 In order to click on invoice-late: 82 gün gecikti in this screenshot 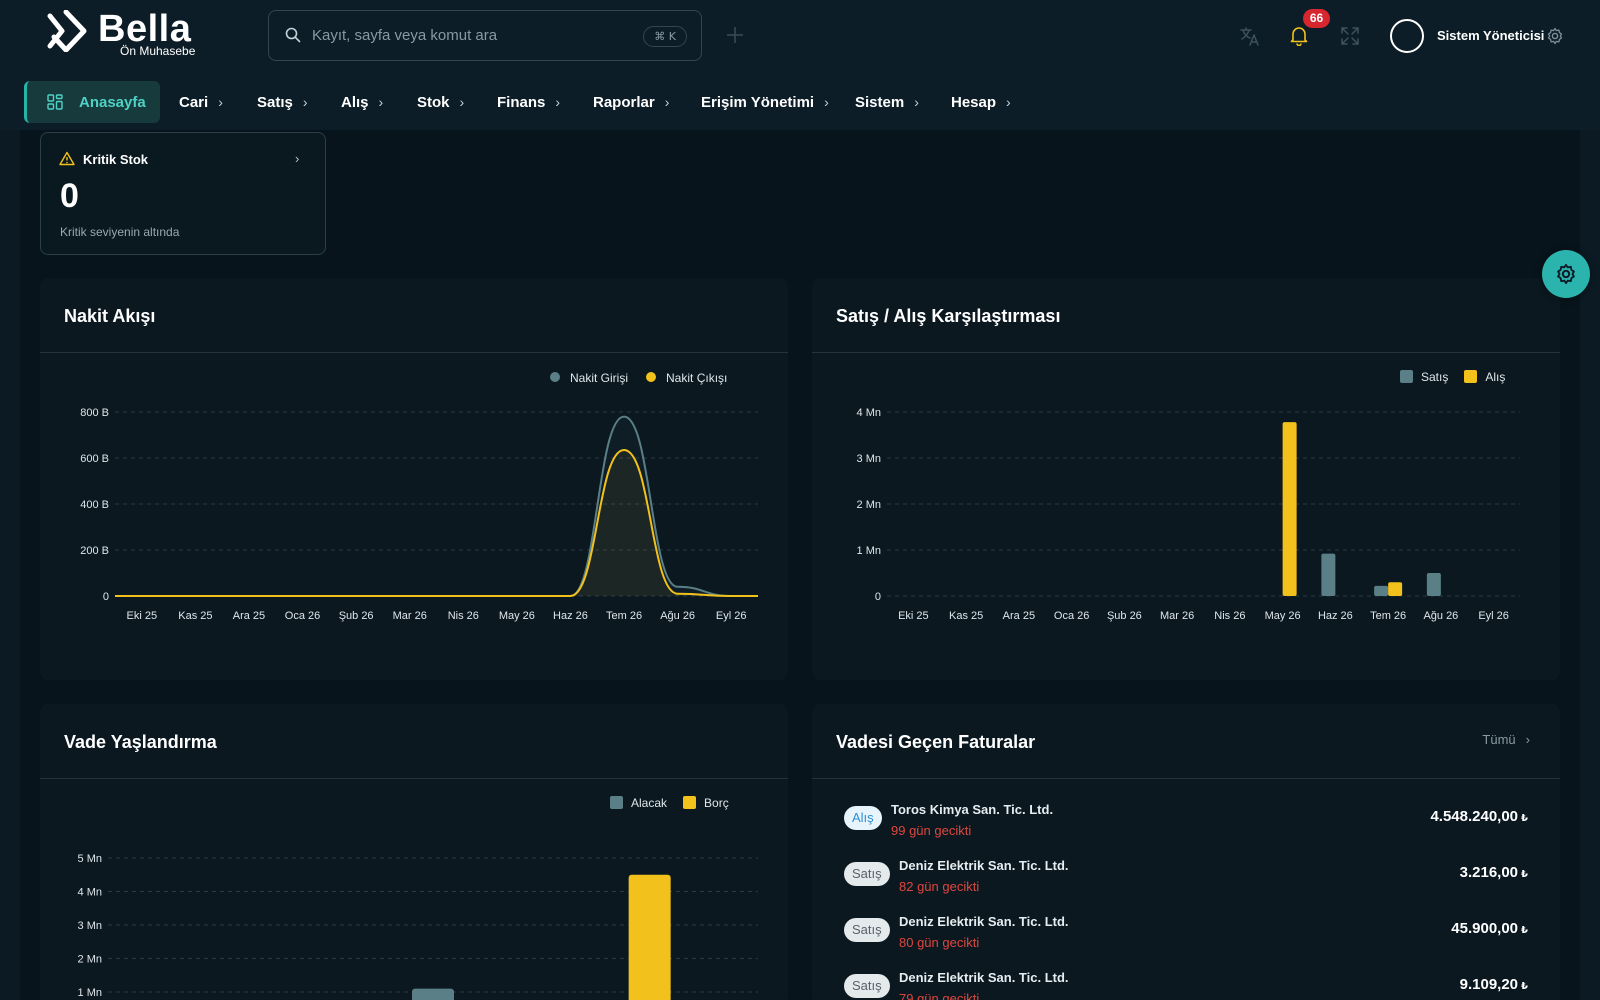, I will do `click(939, 886)`.